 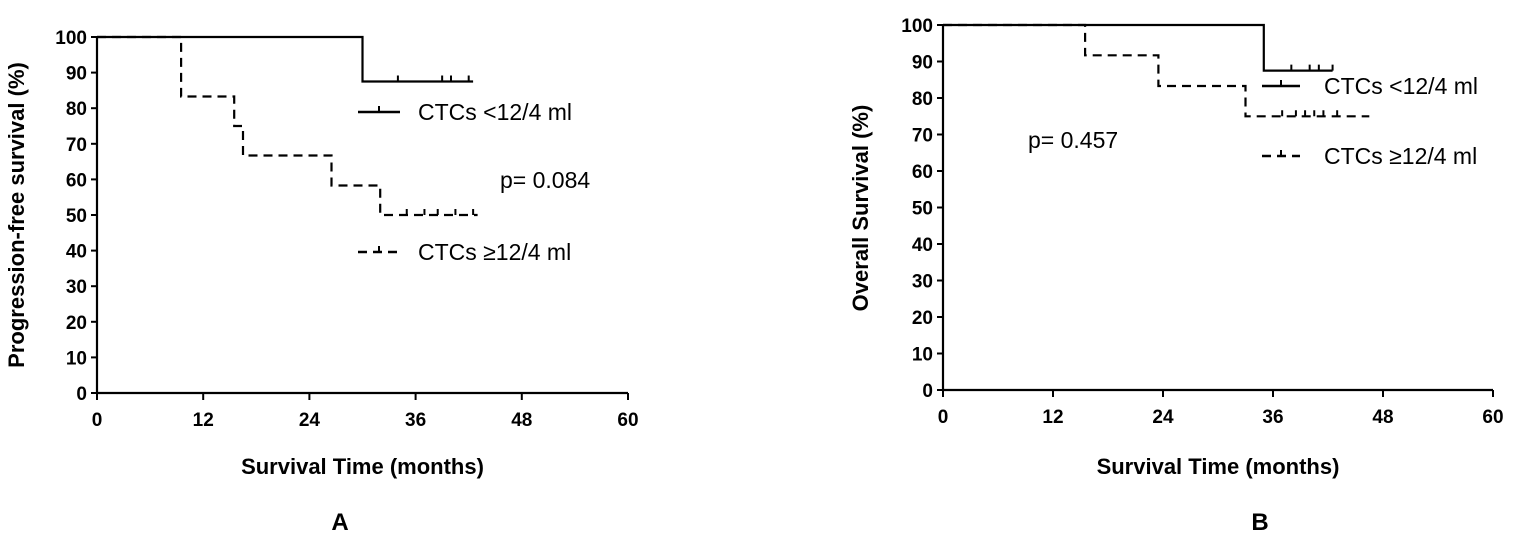 I want to click on panel-label: A, so click(x=339, y=522).